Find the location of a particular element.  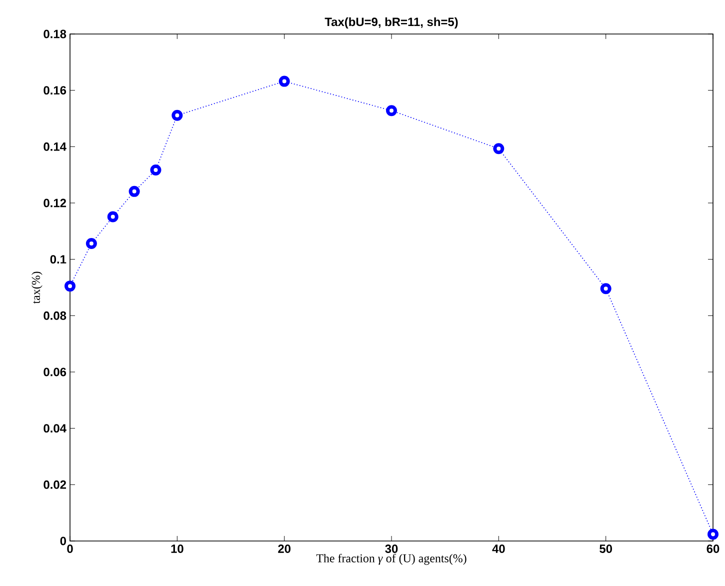

x-tick-label: 10 is located at coordinates (177, 548).